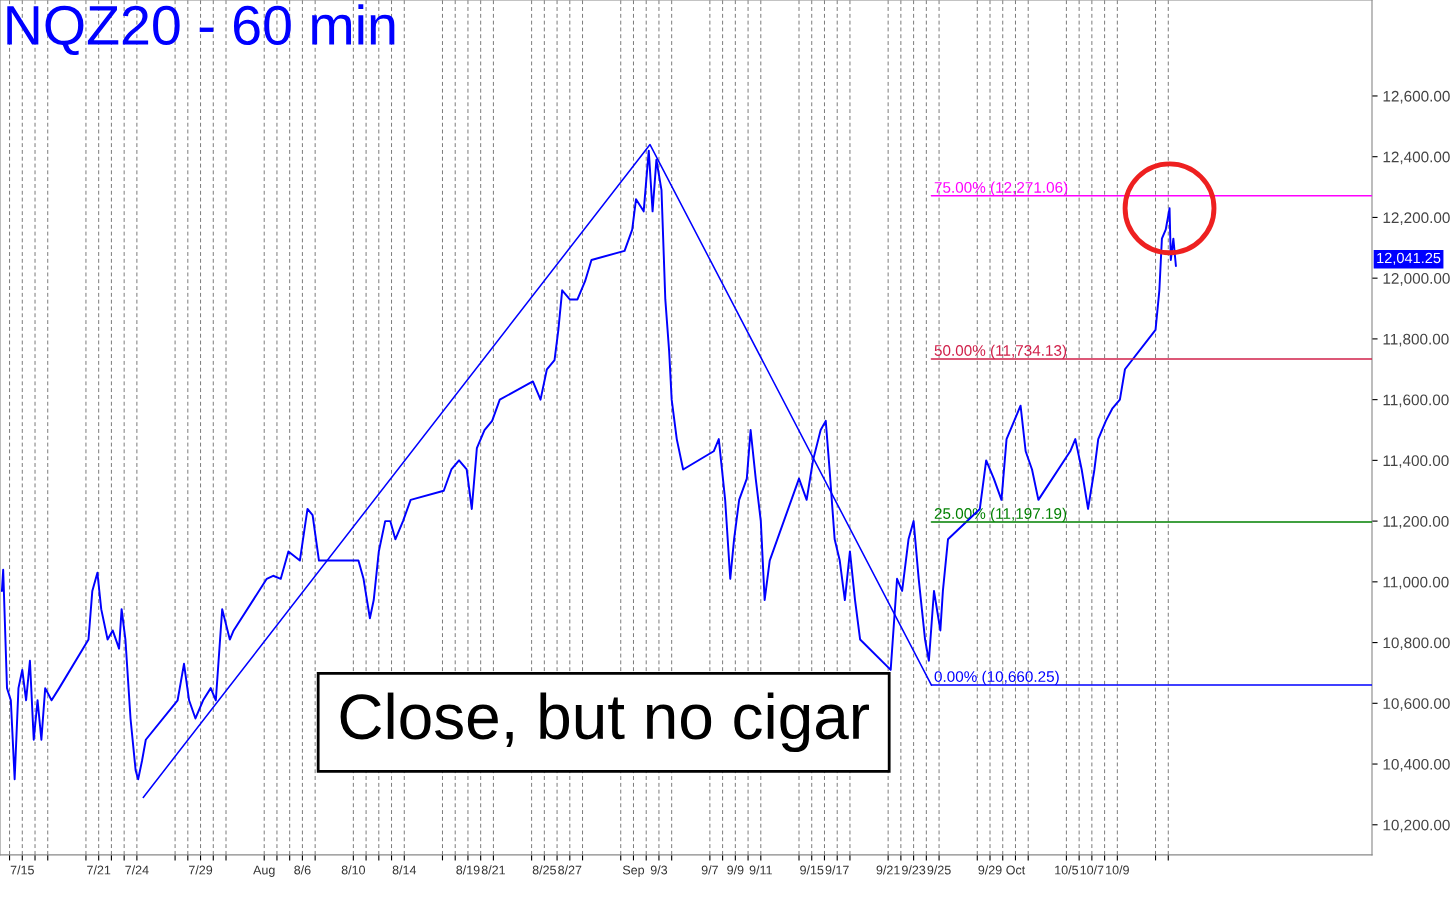  I want to click on x-tick-label: Oct, so click(1016, 870).